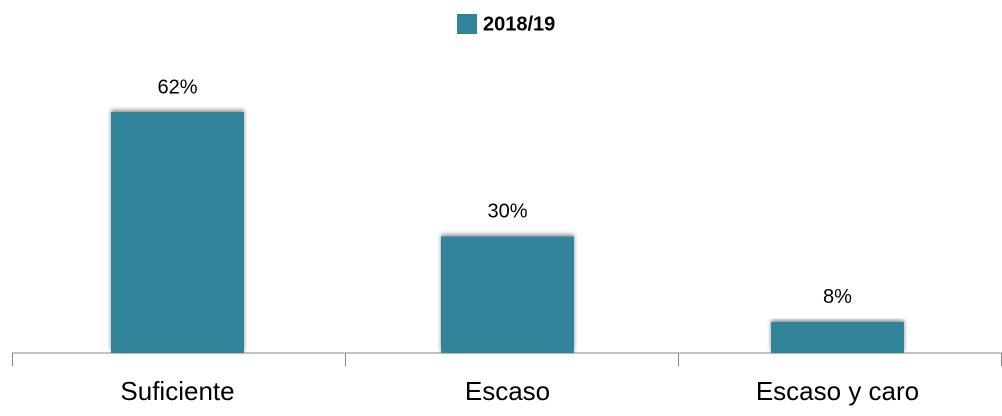  What do you see at coordinates (507, 391) in the screenshot?
I see `x-tick-label: Escaso` at bounding box center [507, 391].